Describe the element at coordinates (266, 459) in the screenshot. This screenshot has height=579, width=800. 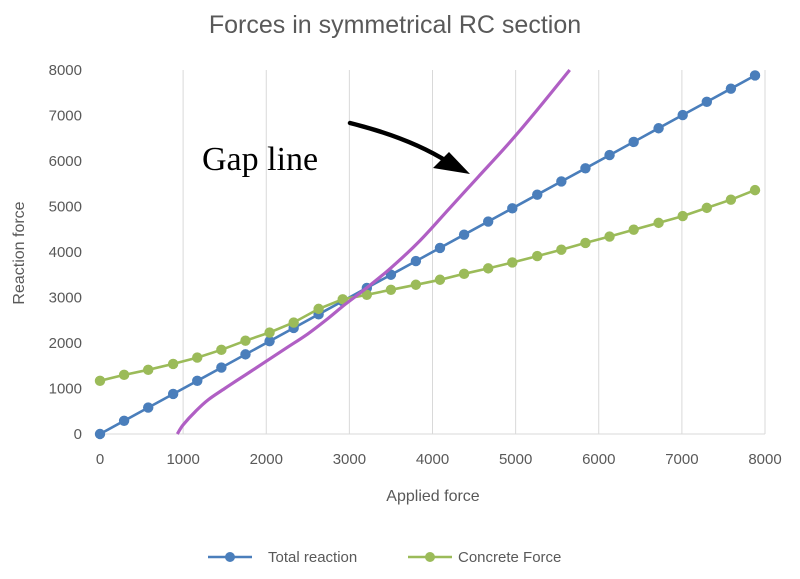
I see `x-tick-2000: 2000` at that location.